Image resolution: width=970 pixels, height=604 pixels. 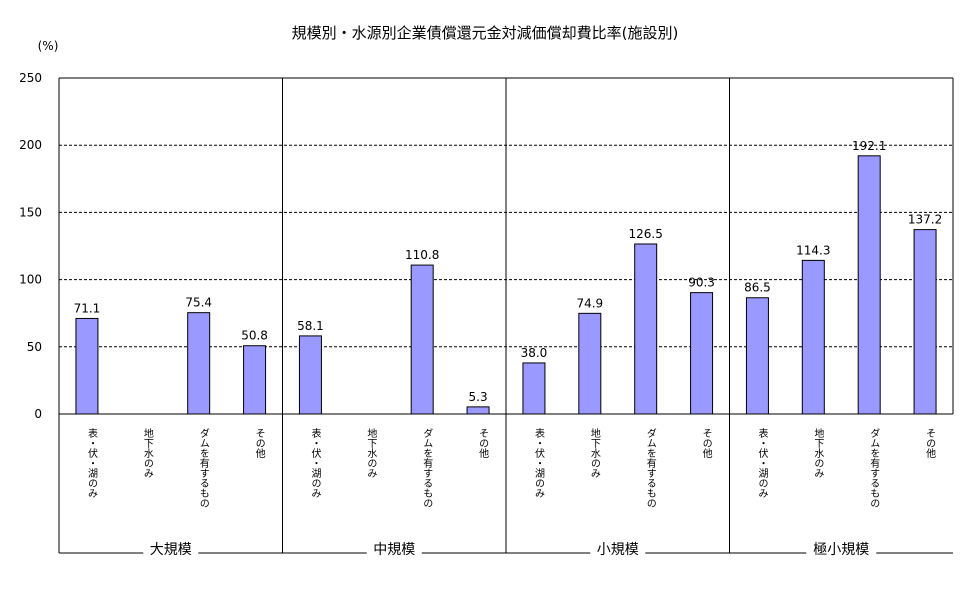 I want to click on chart-title: 規模別・水源別企業債償還元金対減価償却費比率(施設別), so click(x=485, y=33).